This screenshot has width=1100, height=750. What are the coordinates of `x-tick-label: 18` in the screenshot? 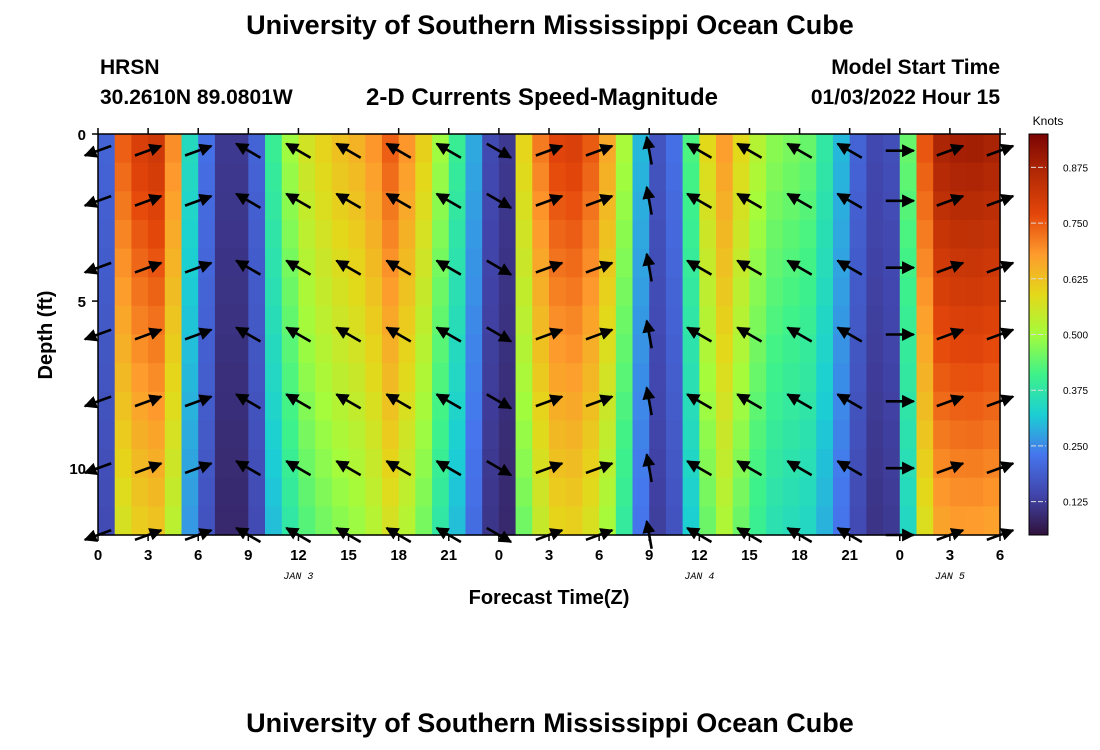 It's located at (398, 555).